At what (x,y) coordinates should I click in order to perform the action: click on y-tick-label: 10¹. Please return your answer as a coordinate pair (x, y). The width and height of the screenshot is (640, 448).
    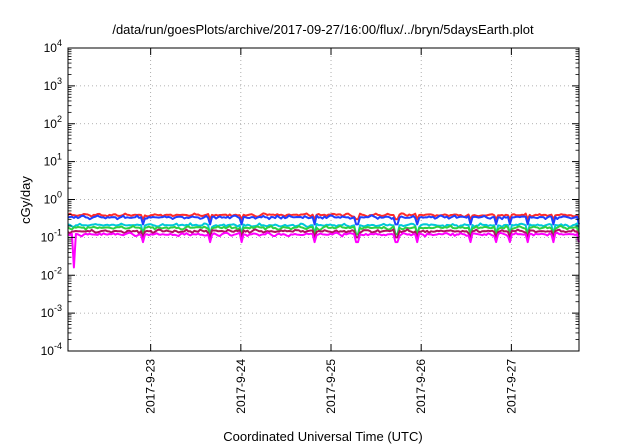
    Looking at the image, I should click on (53, 160).